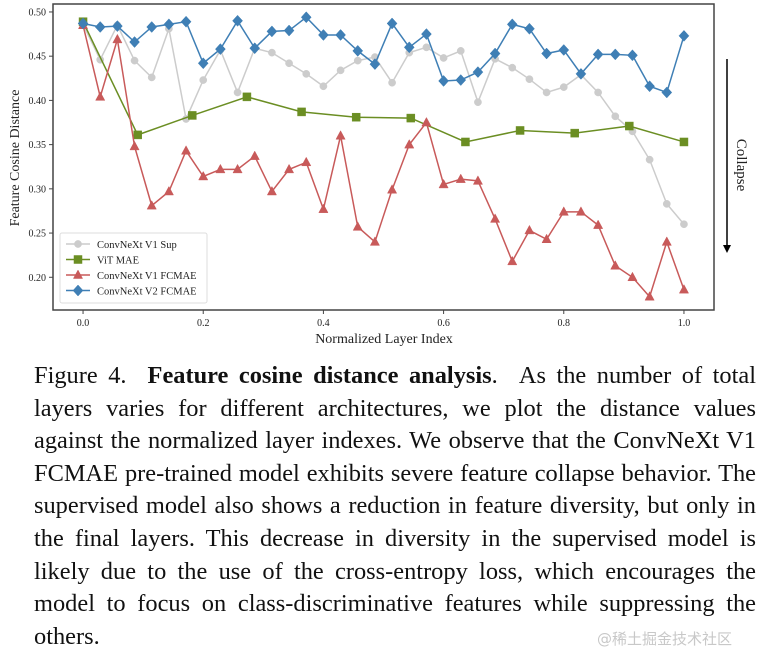 This screenshot has width=760, height=669. What do you see at coordinates (38, 189) in the screenshot?
I see `y-tick-label: 0.30` at bounding box center [38, 189].